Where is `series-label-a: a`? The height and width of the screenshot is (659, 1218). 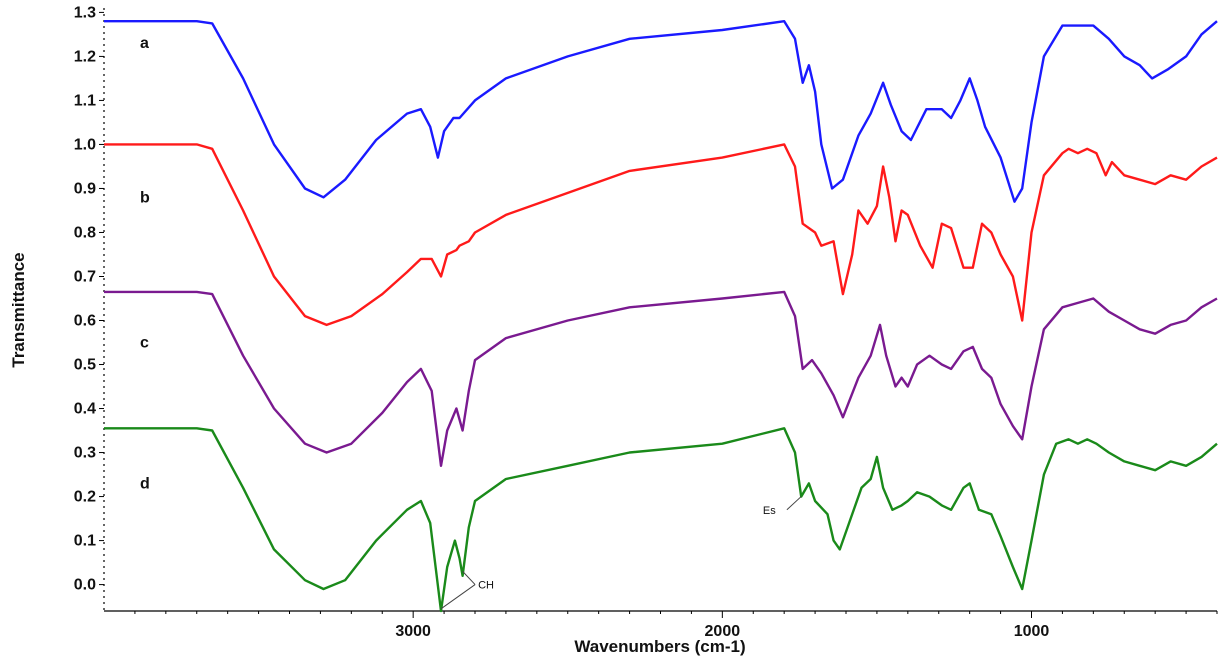 series-label-a: a is located at coordinates (144, 43).